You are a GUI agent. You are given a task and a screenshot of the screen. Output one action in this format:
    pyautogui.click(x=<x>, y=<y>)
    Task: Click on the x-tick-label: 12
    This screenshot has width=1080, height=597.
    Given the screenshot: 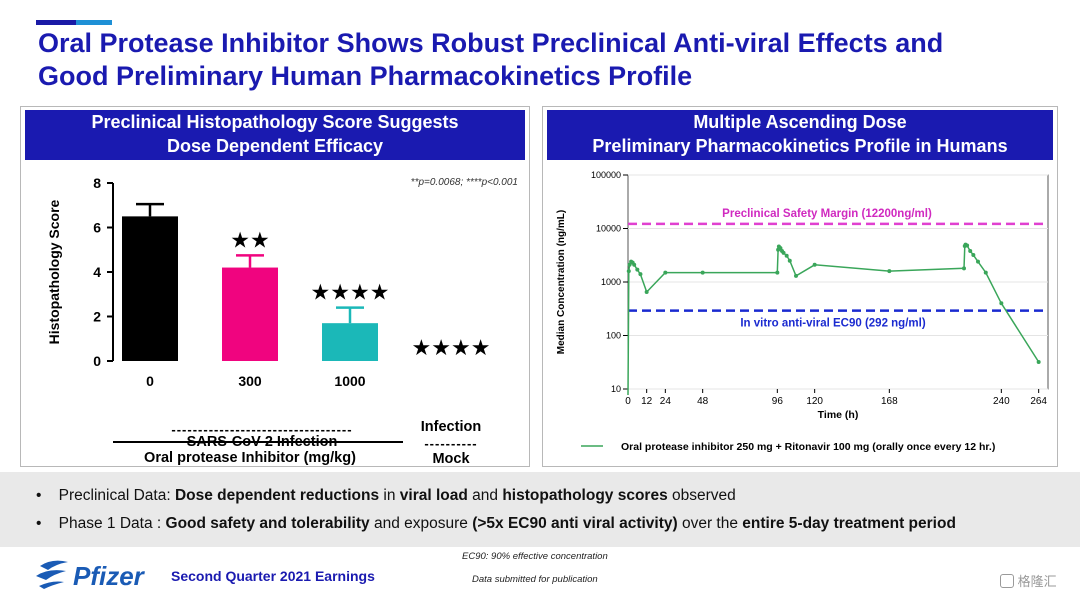 What is the action you would take?
    pyautogui.click(x=647, y=401)
    